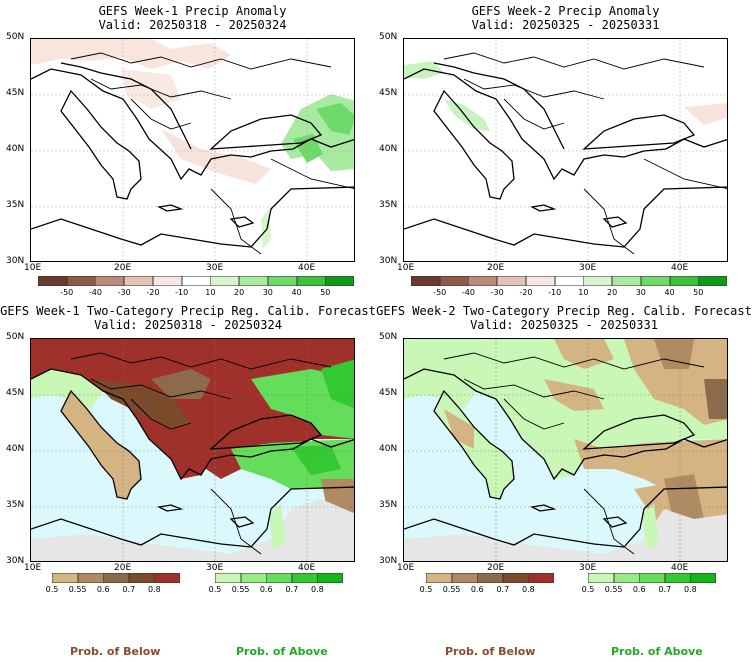 The height and width of the screenshot is (662, 752). Describe the element at coordinates (113, 584) in the screenshot. I see `panel3-below-colorbar: 0.5 0.55 0.6 0.7 0.8` at that location.